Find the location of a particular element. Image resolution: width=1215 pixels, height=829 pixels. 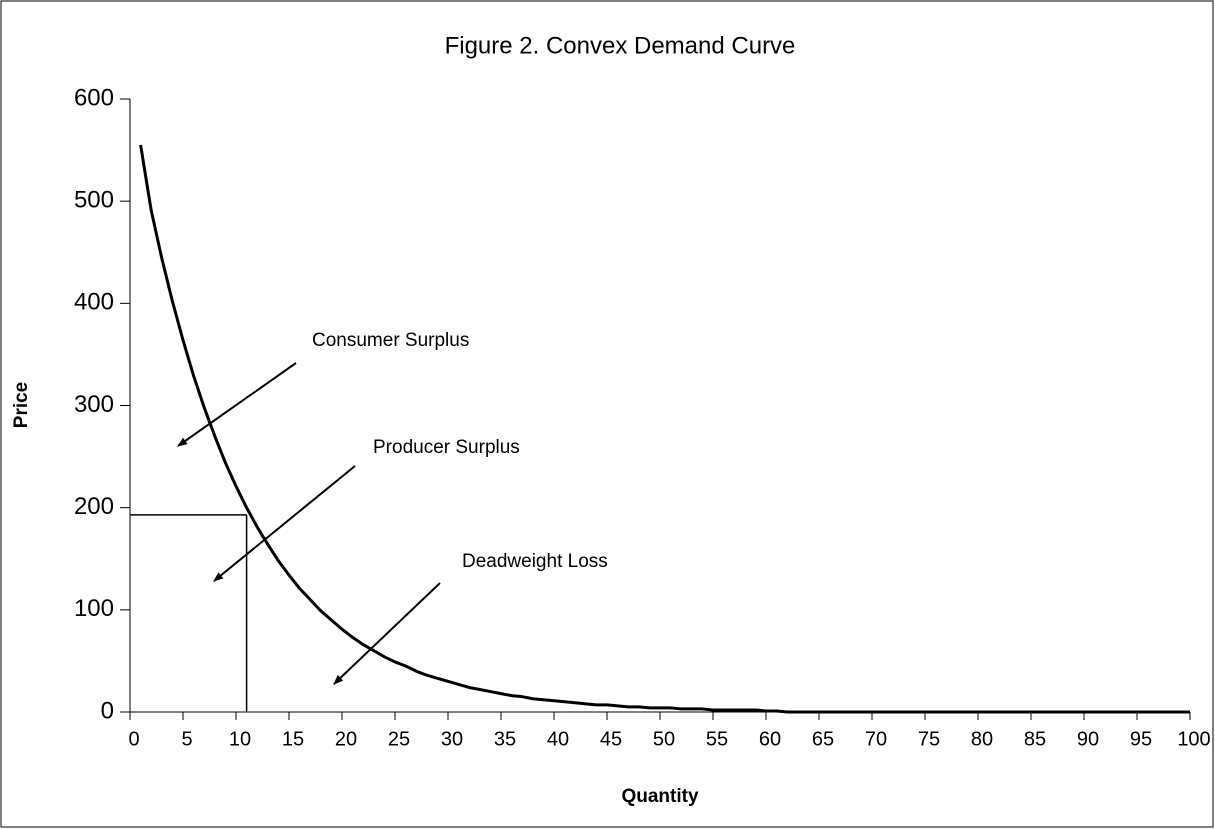

y-tick-label: 600 is located at coordinates (94, 97).